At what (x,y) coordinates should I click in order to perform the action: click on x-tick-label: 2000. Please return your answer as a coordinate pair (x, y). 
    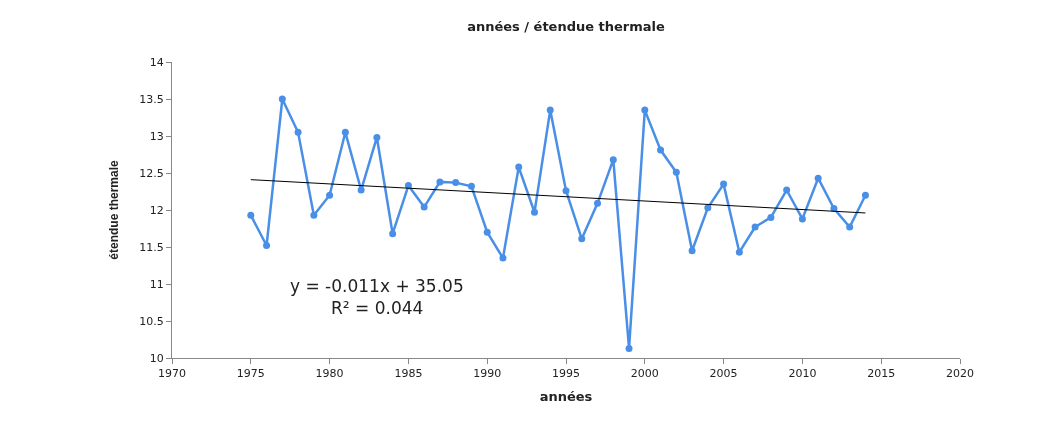
    Looking at the image, I should click on (644, 374).